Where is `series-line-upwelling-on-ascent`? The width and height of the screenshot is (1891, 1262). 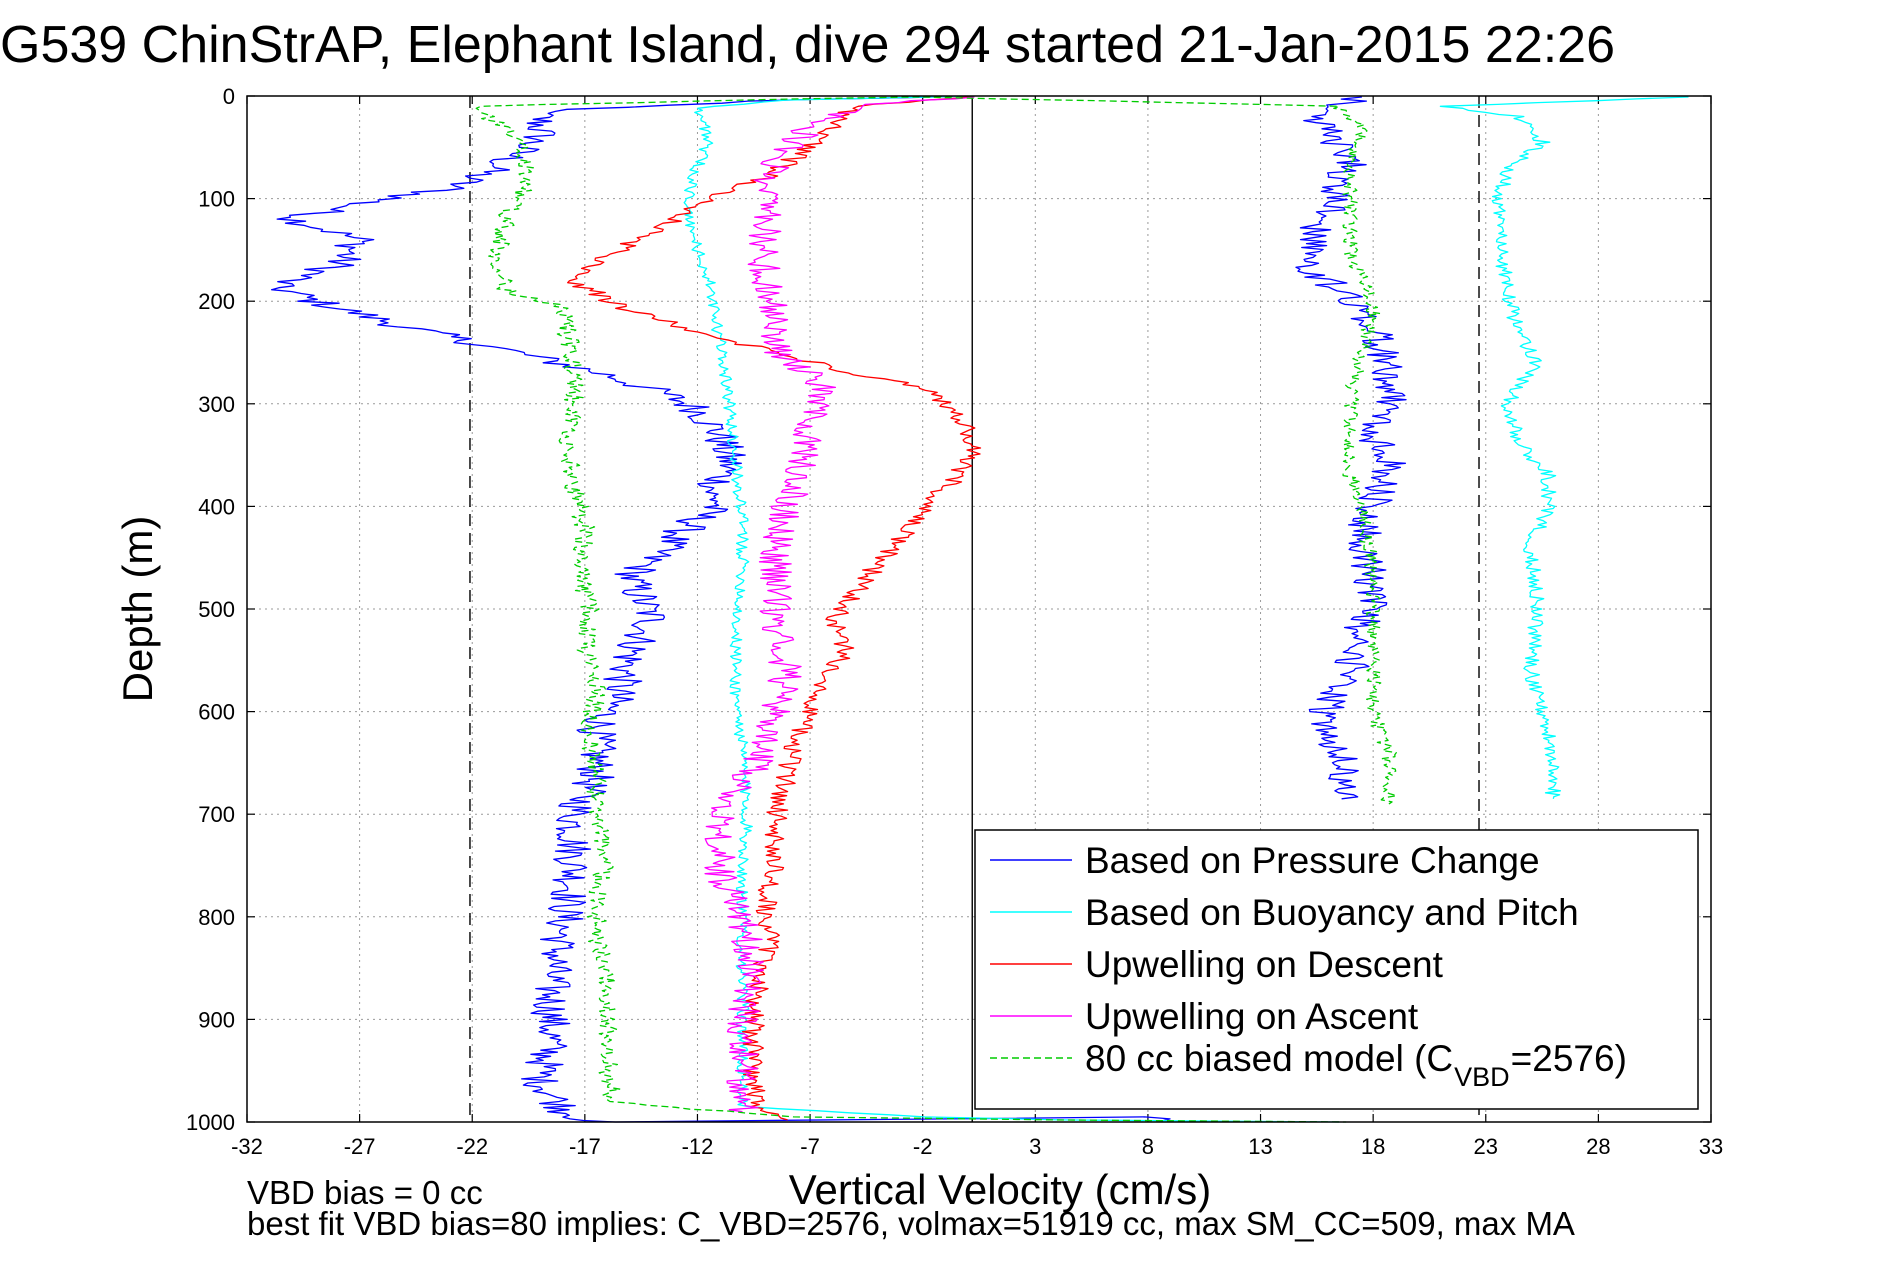 series-line-upwelling-on-ascent is located at coordinates (839, 604).